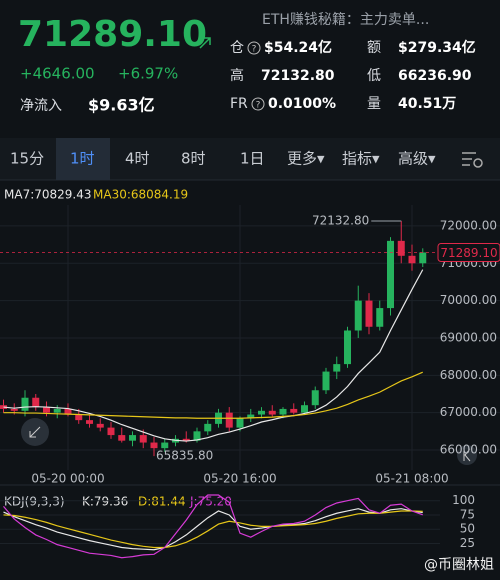  Describe the element at coordinates (374, 76) in the screenshot. I see `stat-label: 低` at that location.